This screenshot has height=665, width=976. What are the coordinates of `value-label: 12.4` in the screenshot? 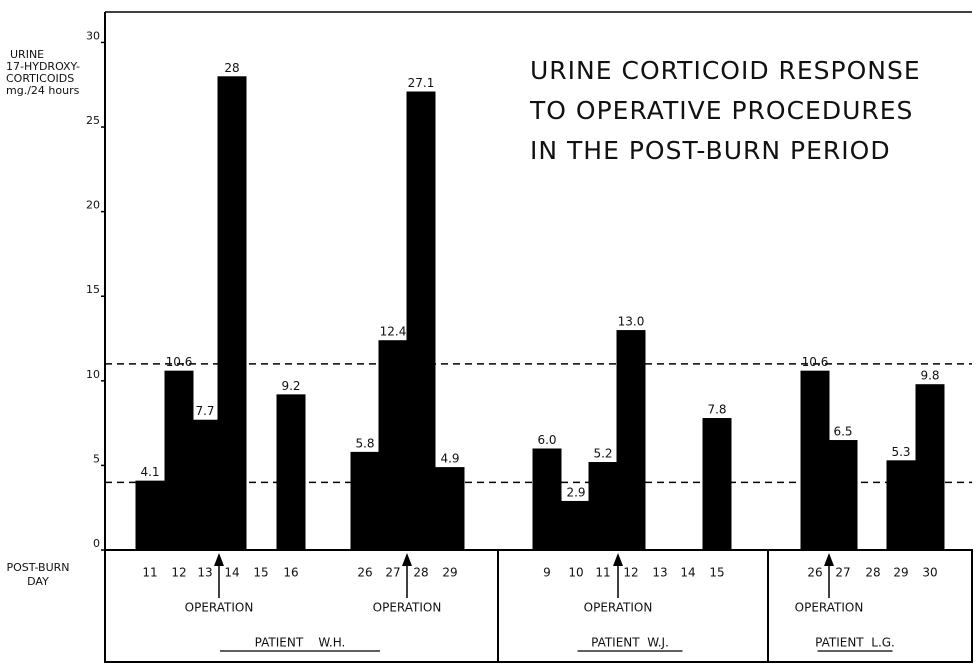 It's located at (393, 332).